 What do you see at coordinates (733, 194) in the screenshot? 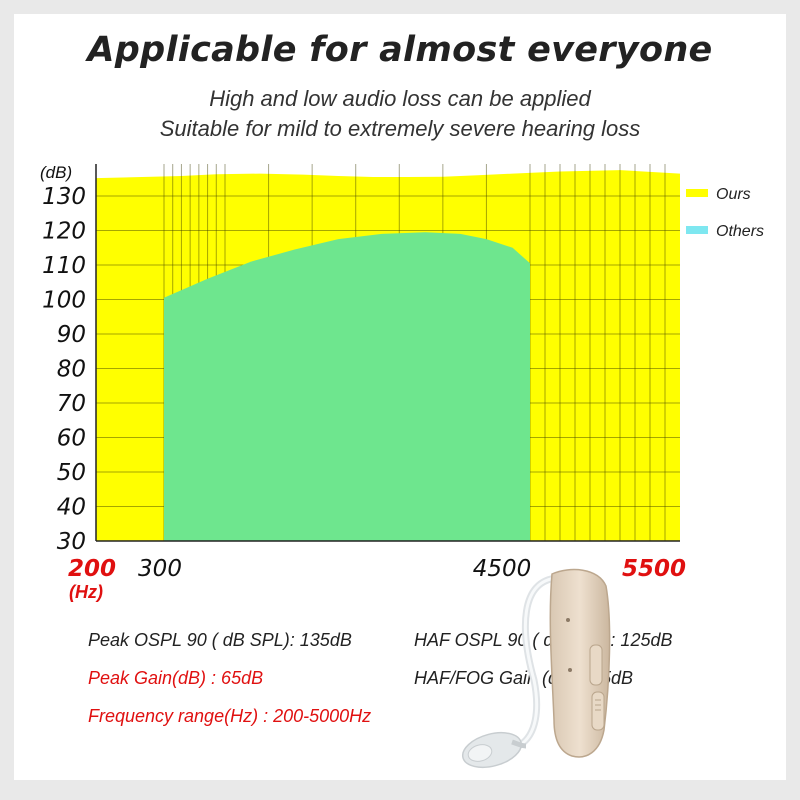
I see `legend-label-ours: Ours` at bounding box center [733, 194].